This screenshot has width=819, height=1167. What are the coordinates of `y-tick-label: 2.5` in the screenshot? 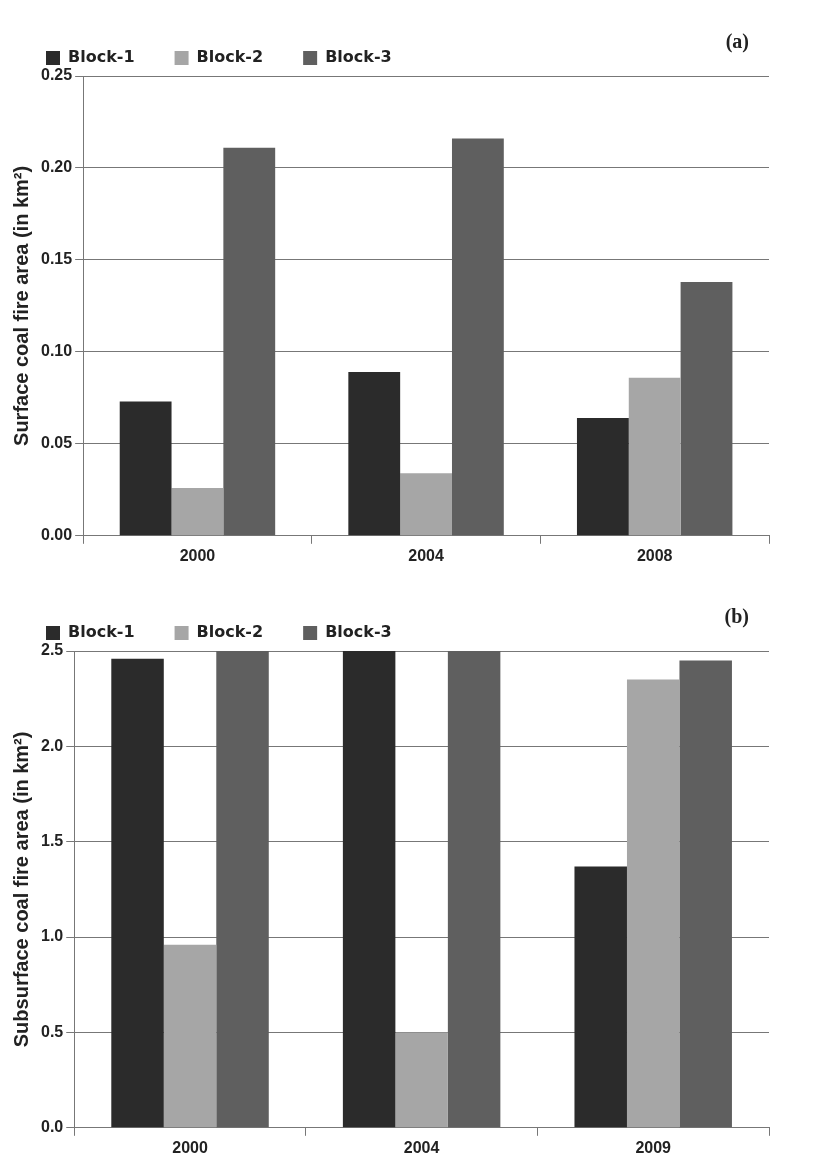 It's located at (52, 650).